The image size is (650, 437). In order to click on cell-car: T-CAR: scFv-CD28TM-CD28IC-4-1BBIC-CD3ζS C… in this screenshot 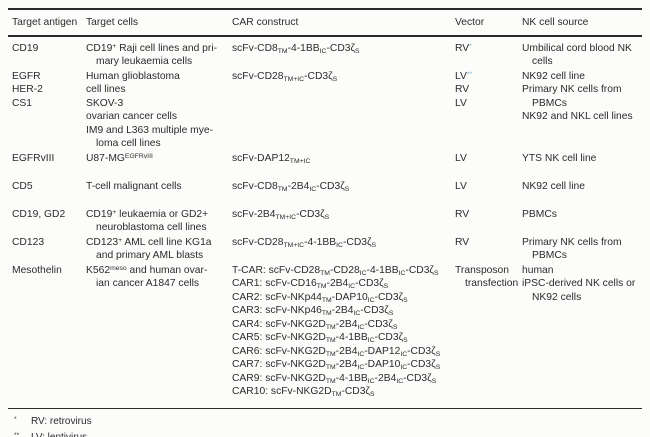, I will do `click(343, 331)`.